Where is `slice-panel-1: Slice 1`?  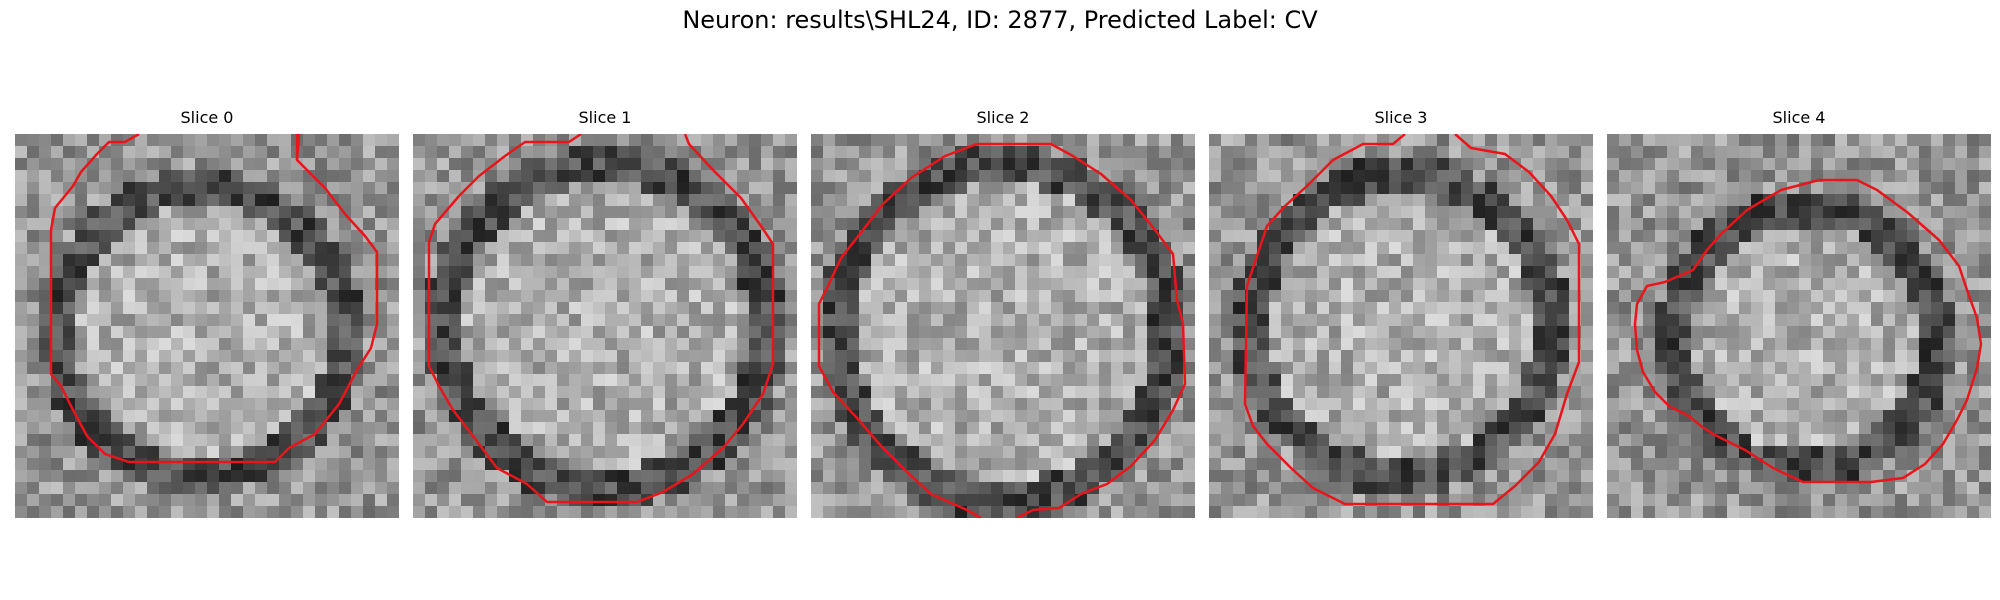 slice-panel-1: Slice 1 is located at coordinates (605, 313).